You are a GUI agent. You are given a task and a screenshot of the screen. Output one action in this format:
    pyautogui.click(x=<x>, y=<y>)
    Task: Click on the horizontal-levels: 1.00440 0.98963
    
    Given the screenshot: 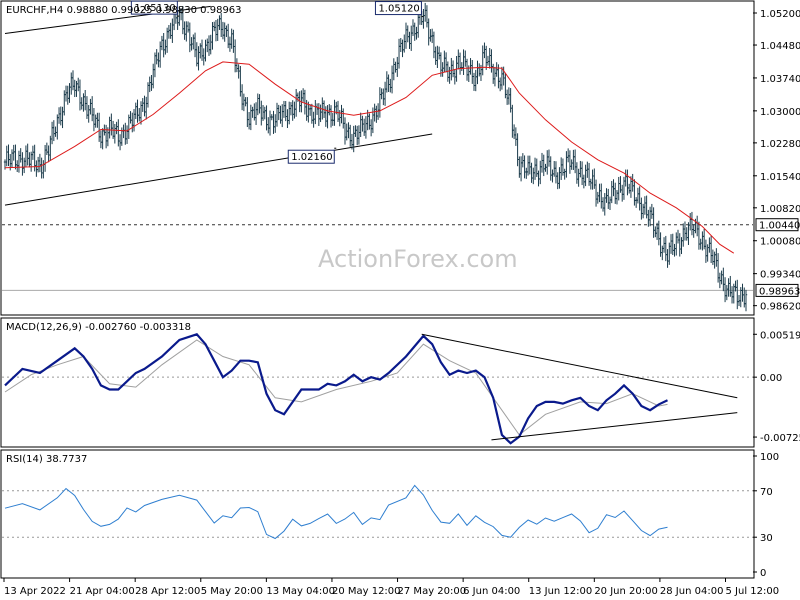 What is the action you would take?
    pyautogui.click(x=401, y=257)
    